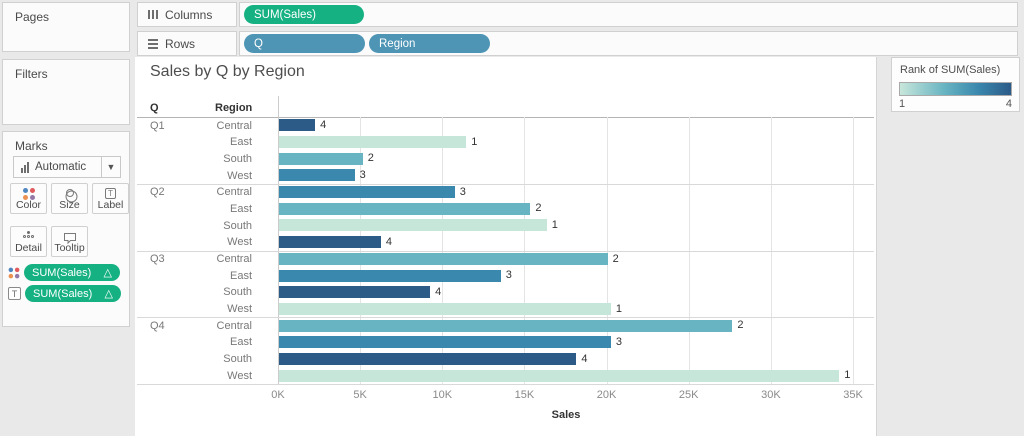 The width and height of the screenshot is (1024, 436). I want to click on label-button: T Label, so click(110, 198).